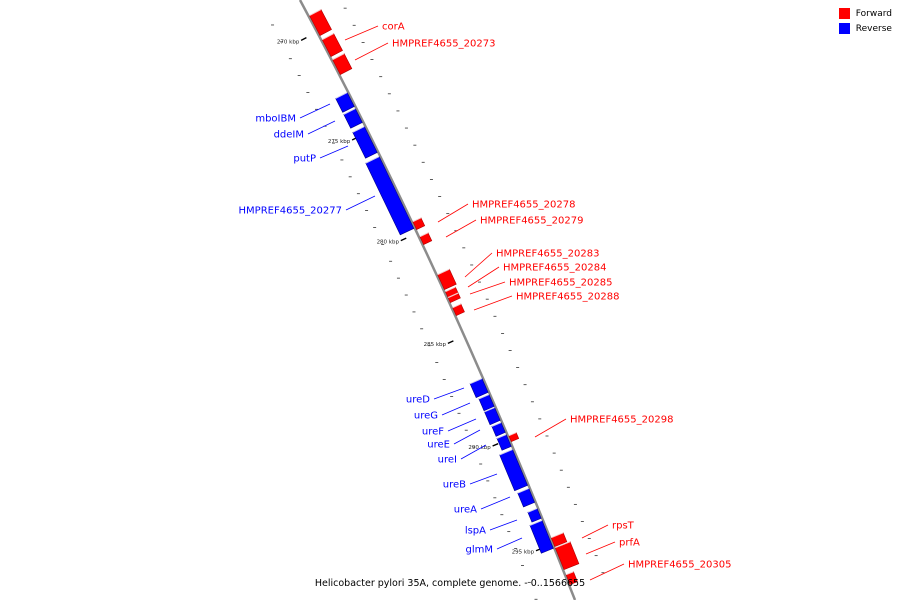 The width and height of the screenshot is (900, 600). I want to click on label-glmM-text: glmM, so click(480, 550).